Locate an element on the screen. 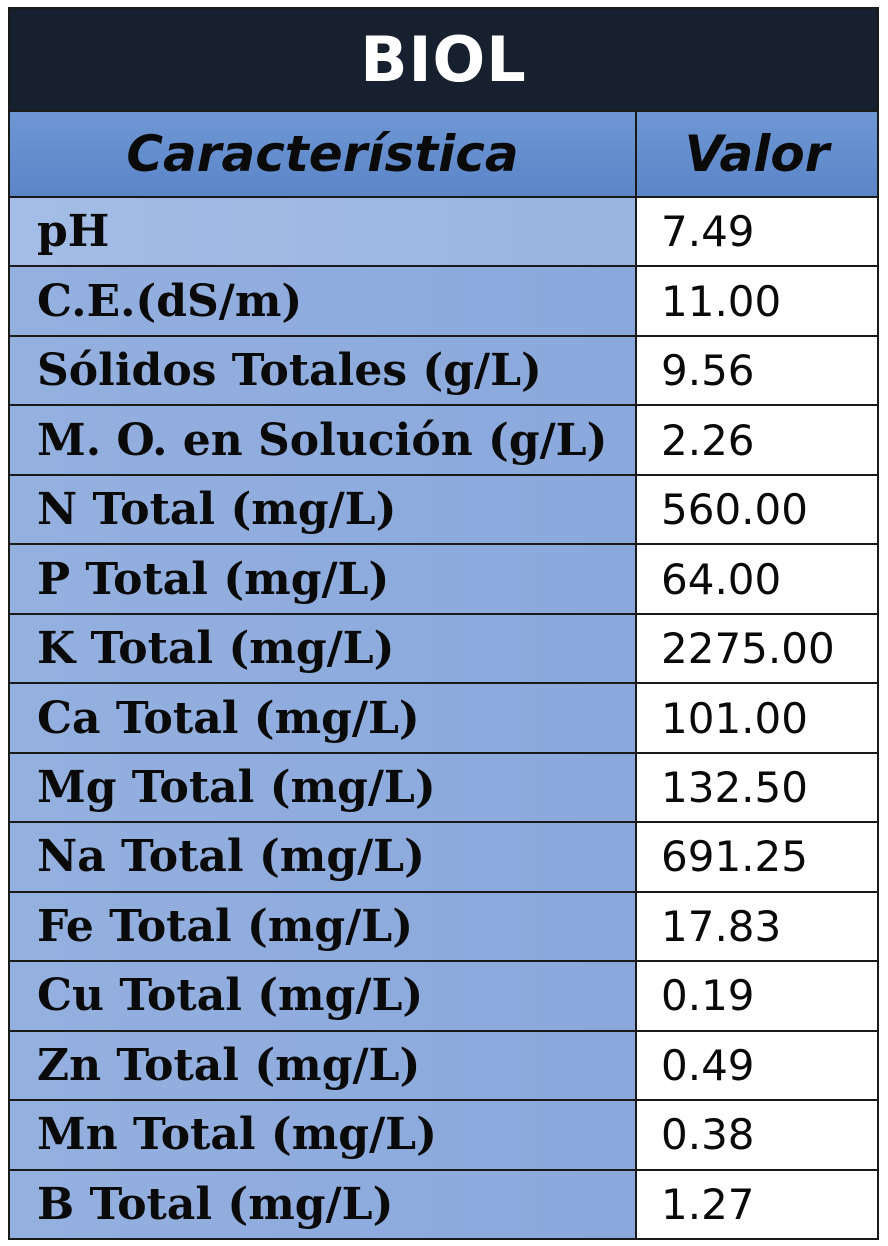 The height and width of the screenshot is (1246, 888). row-label: P Total (mg/L) is located at coordinates (323, 579).